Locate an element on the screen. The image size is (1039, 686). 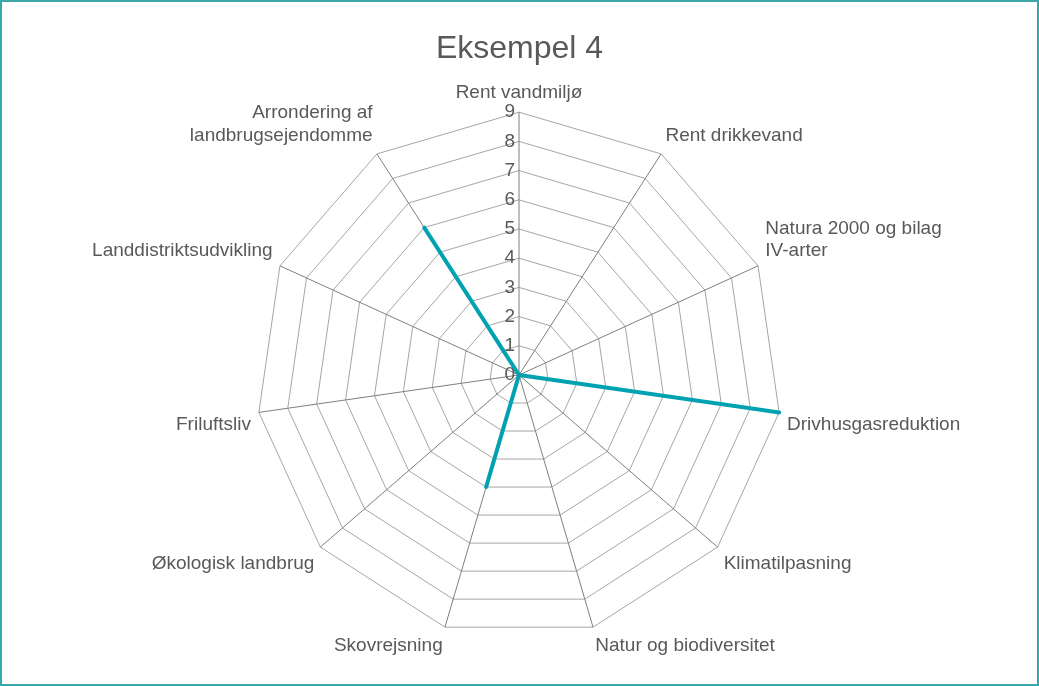
spoke-label: Friluftsliv is located at coordinates (214, 424).